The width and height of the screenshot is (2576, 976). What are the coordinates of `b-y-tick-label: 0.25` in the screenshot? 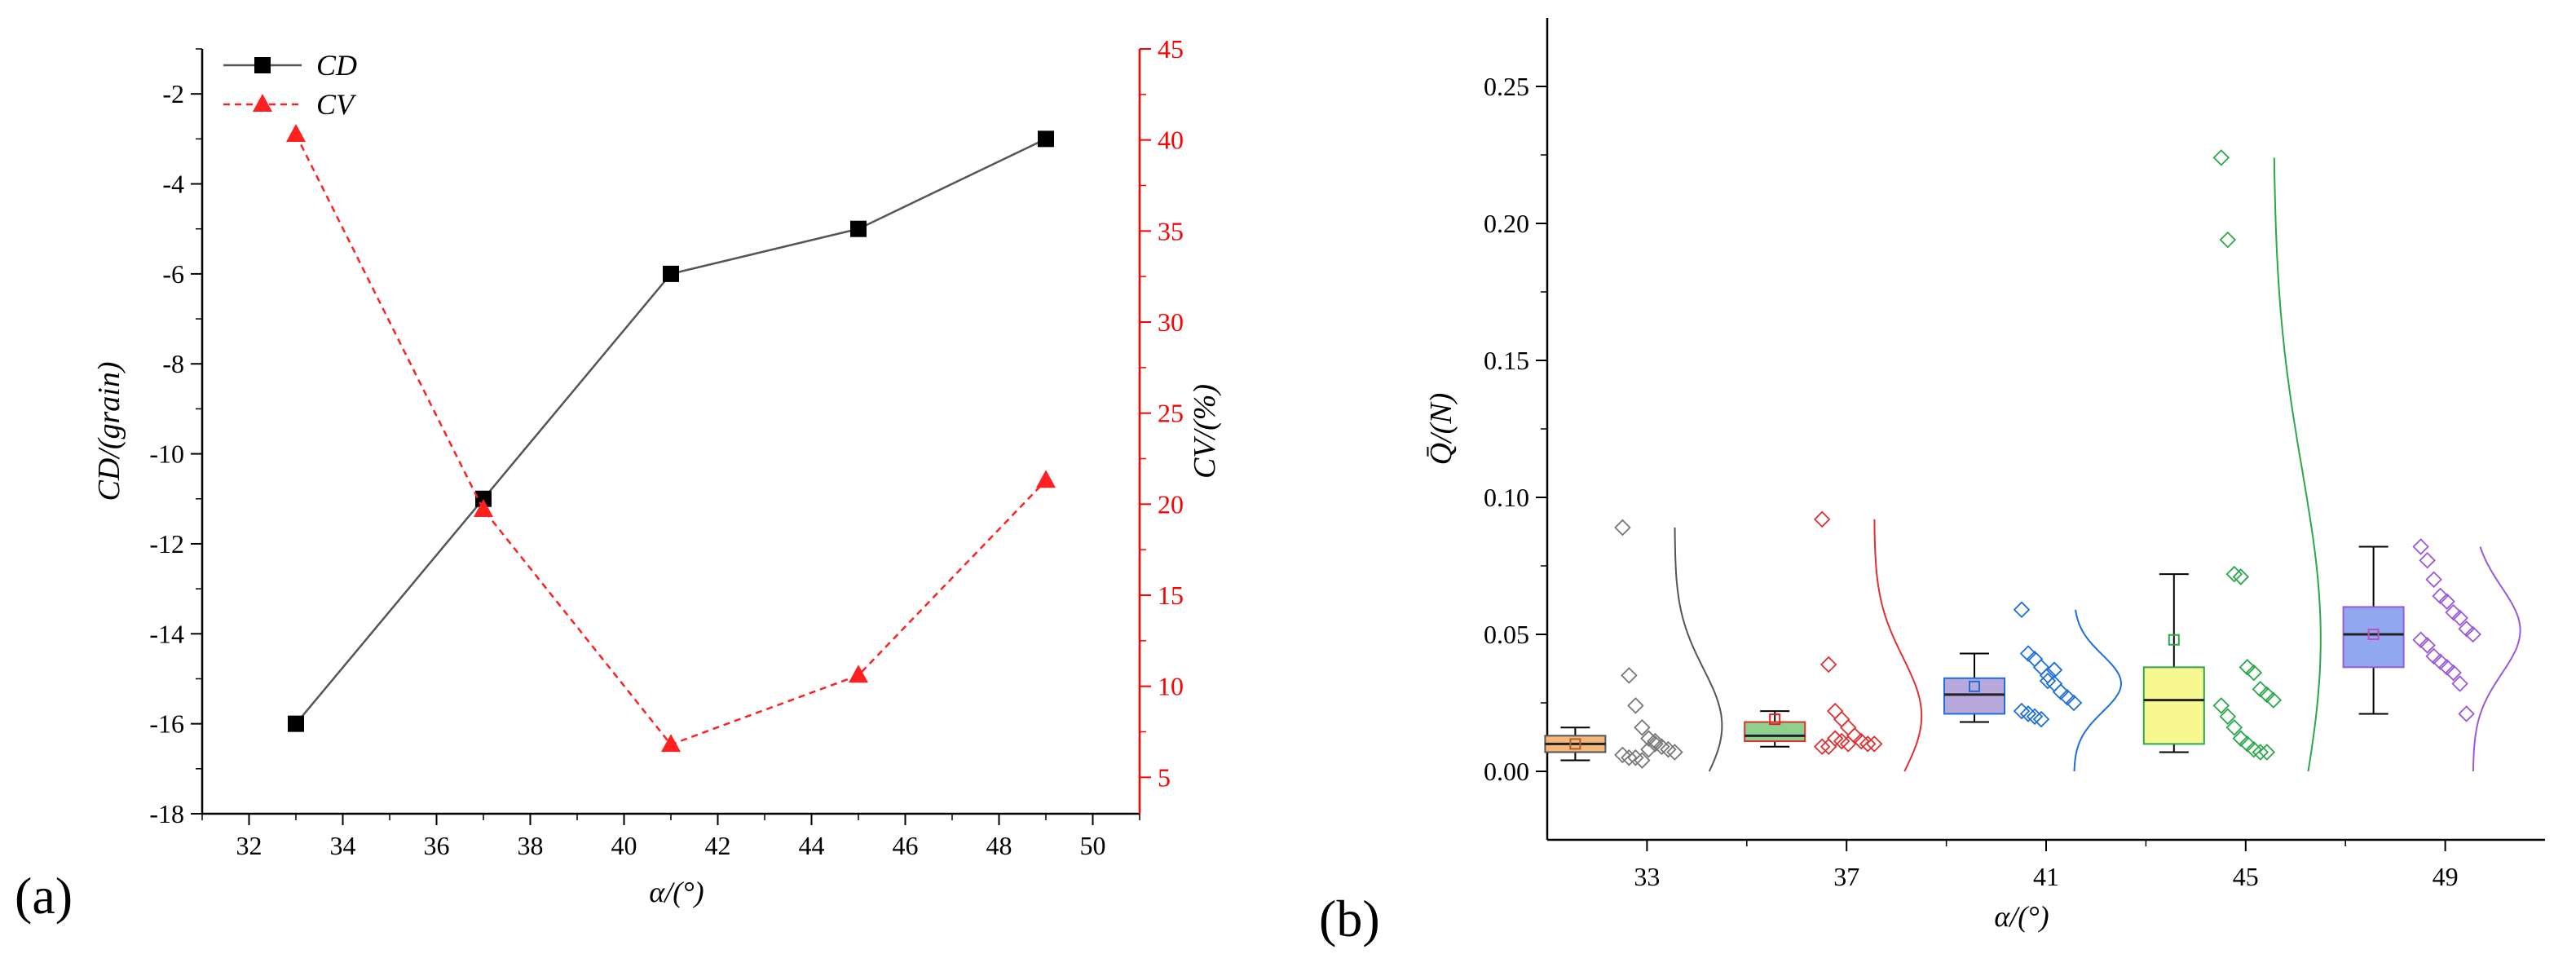 It's located at (1506, 86).